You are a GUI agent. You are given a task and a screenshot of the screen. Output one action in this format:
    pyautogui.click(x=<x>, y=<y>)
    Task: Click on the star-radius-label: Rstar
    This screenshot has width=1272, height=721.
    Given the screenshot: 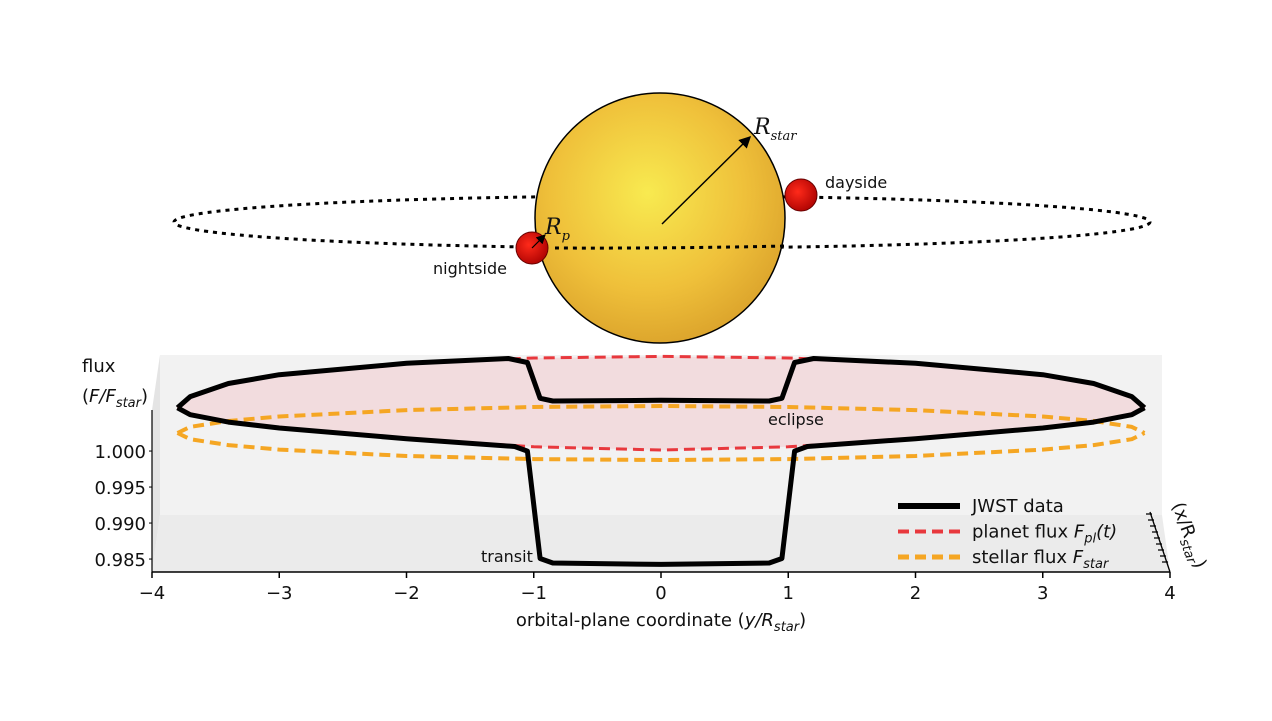 What is the action you would take?
    pyautogui.click(x=775, y=129)
    